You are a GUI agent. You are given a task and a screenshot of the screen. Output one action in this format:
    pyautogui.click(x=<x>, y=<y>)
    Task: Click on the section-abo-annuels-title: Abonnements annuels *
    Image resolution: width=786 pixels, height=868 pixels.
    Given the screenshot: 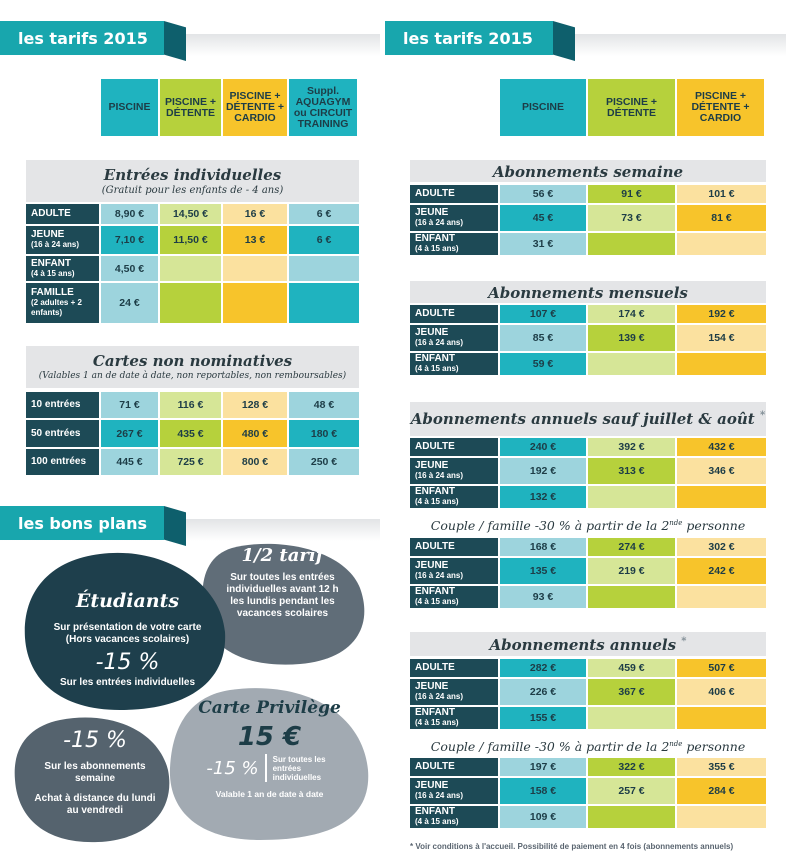 What is the action you would take?
    pyautogui.click(x=588, y=644)
    